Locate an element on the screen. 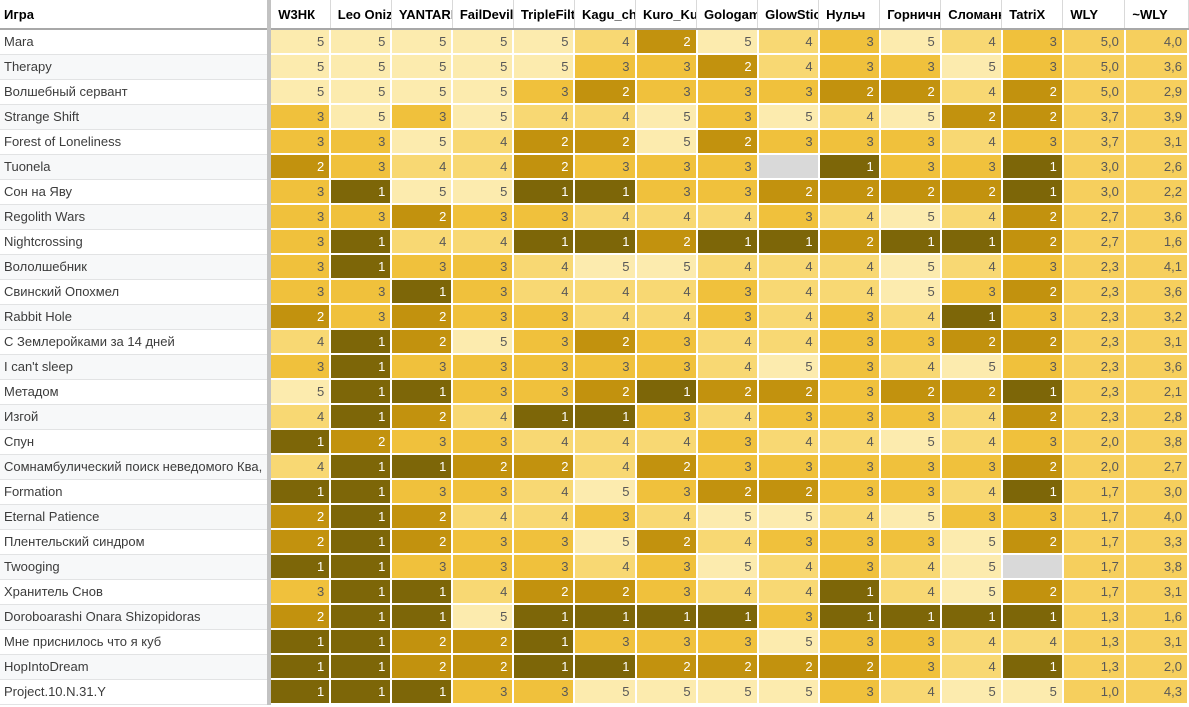 The height and width of the screenshot is (707, 1189). approx-wly-cell: 3,0 is located at coordinates (1156, 492).